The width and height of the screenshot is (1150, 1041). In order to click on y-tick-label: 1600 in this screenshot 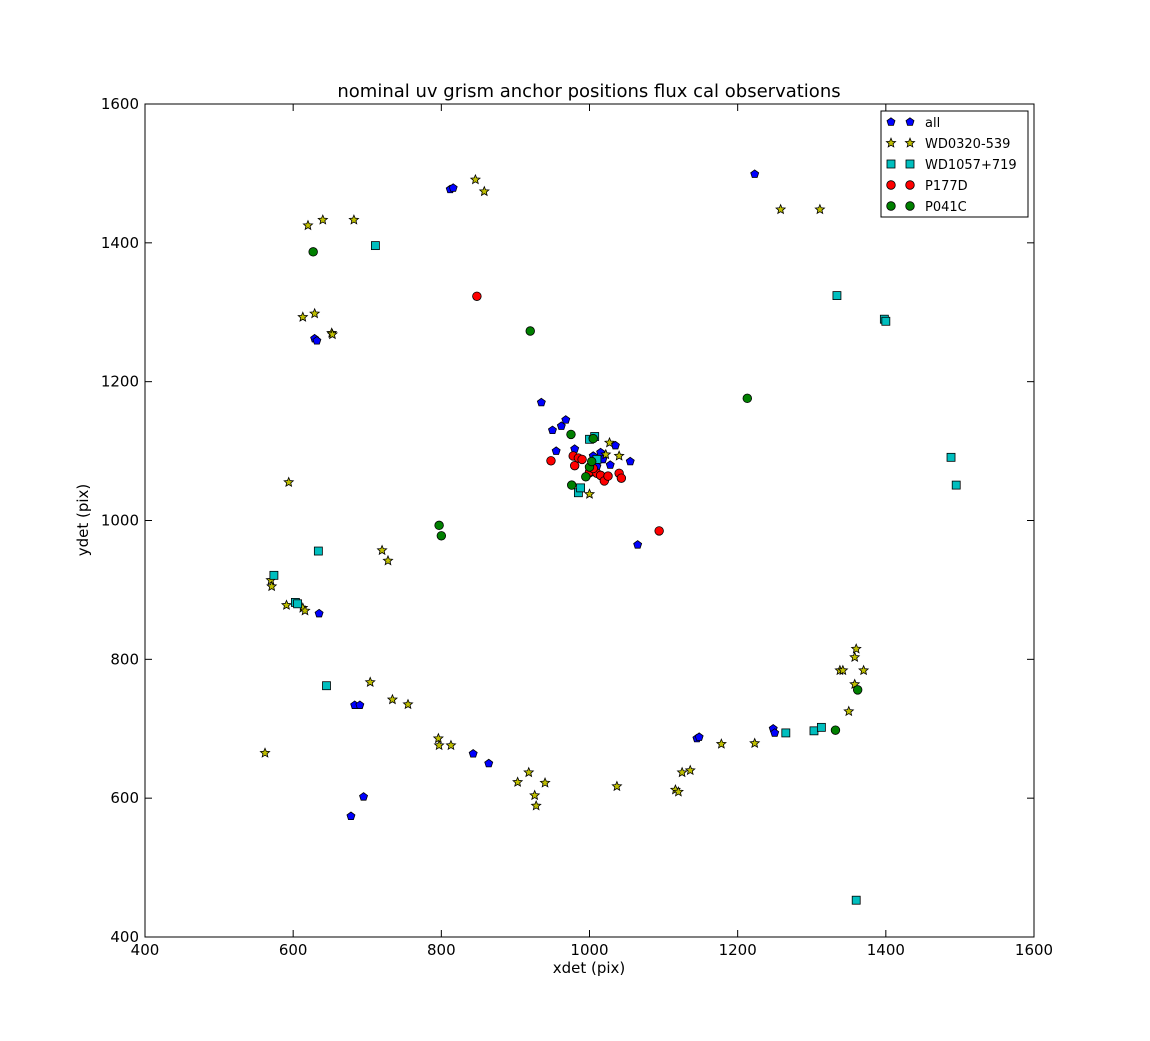, I will do `click(120, 104)`.